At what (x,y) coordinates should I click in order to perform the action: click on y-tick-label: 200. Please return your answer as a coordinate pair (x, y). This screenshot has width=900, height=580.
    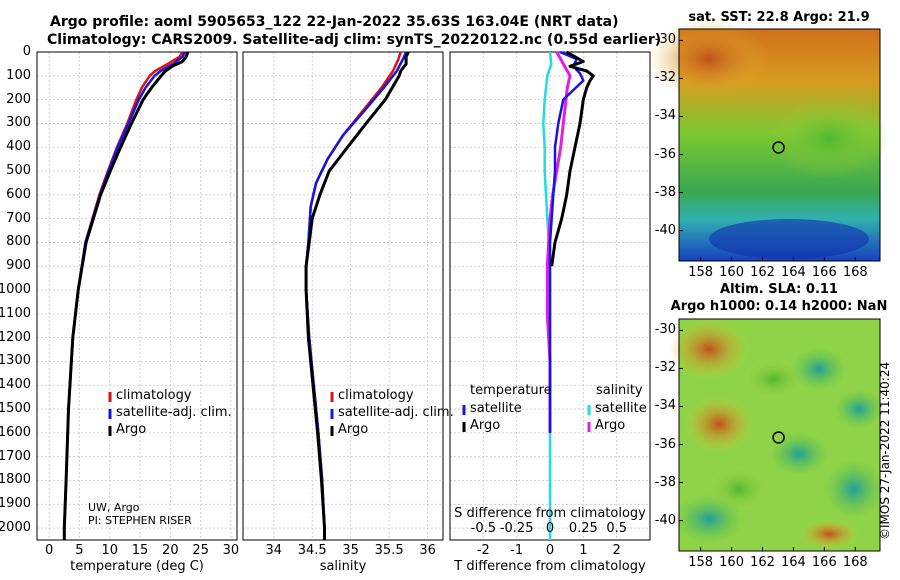
    Looking at the image, I should click on (18, 99).